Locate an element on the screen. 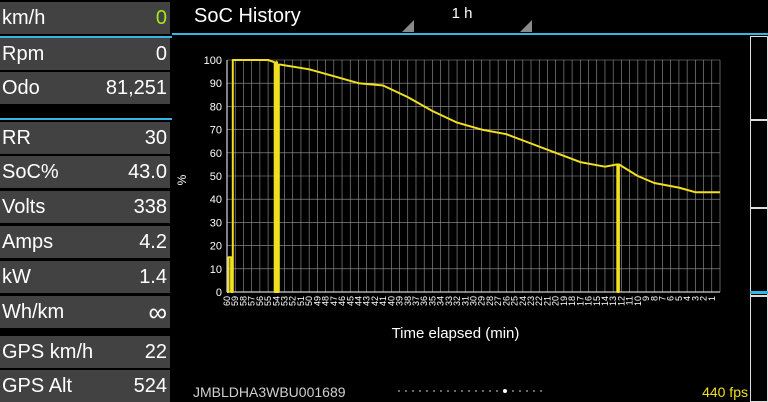 The image size is (768, 402). x-tick-label: 28 is located at coordinates (490, 301).